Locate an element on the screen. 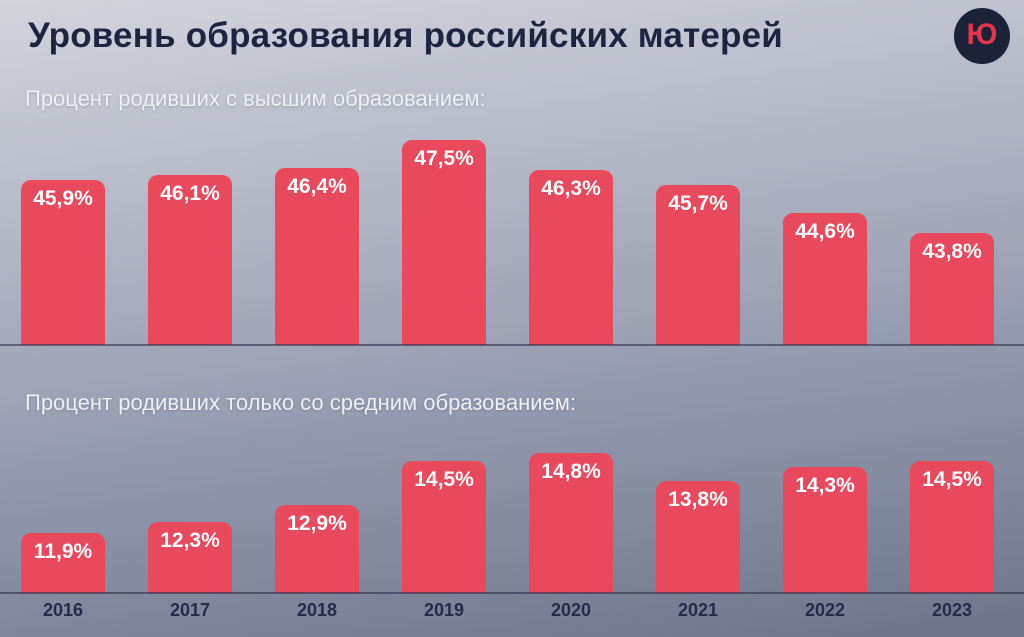 This screenshot has width=1024, height=637. bar-value-label: 43,8% is located at coordinates (952, 251).